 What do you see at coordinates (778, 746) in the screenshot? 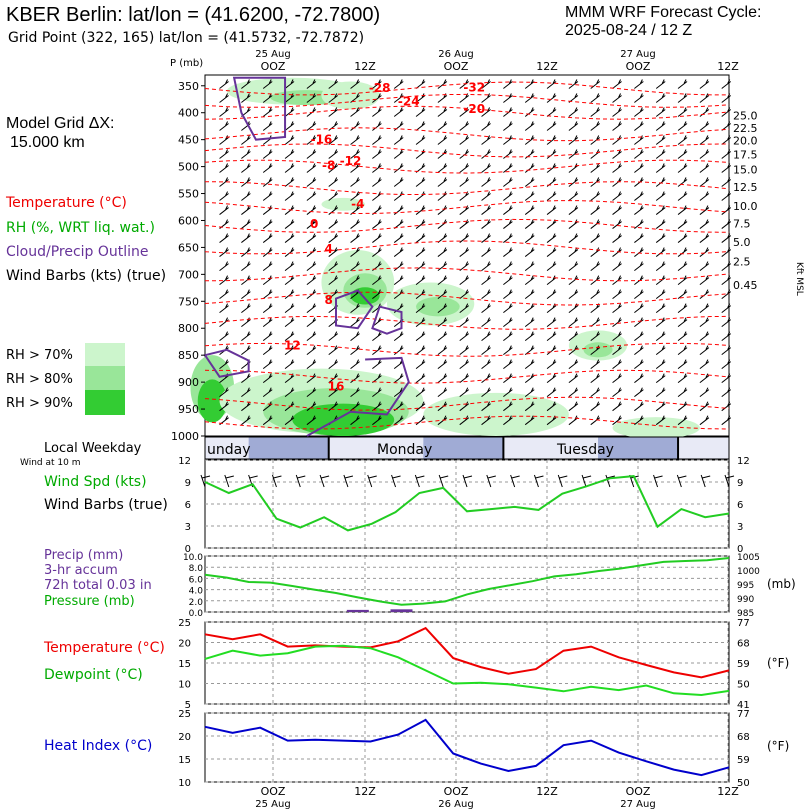
I see `heat-index-unit-label: (°F)` at bounding box center [778, 746].